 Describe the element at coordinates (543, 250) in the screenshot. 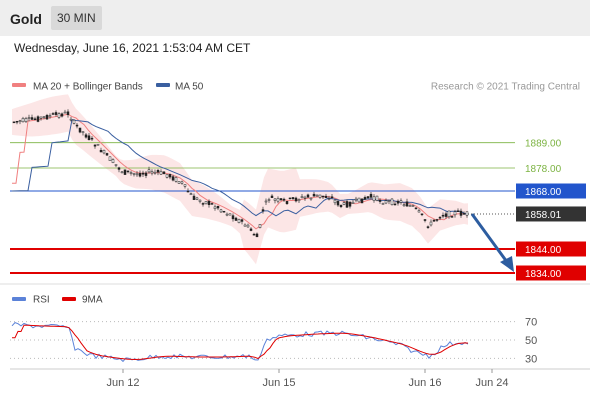

I see `level-label-support: 1844.00` at that location.